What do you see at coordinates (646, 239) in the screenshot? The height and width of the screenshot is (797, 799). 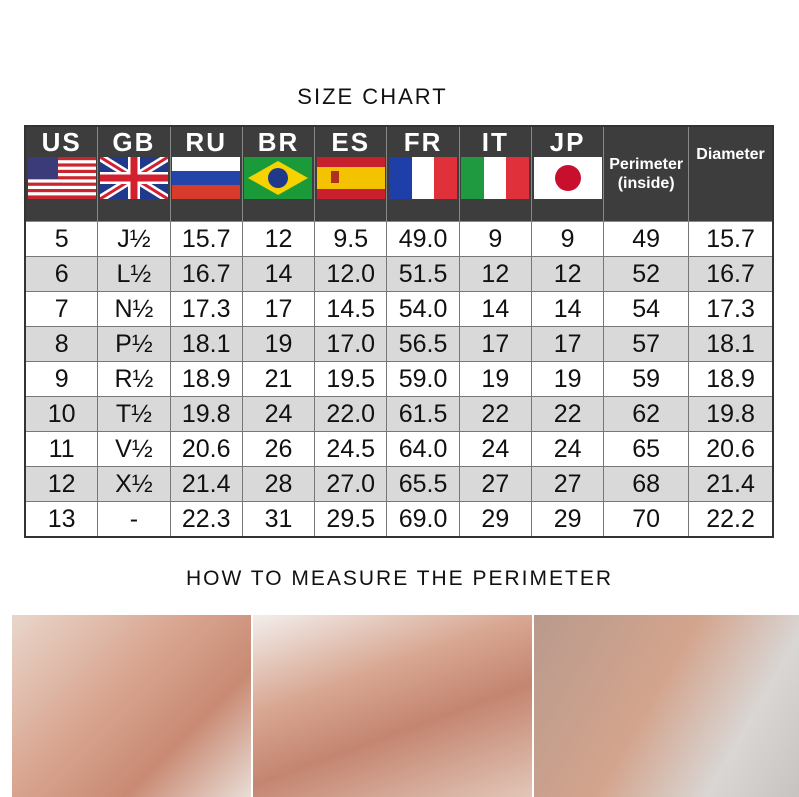 I see `table-cell: 49` at bounding box center [646, 239].